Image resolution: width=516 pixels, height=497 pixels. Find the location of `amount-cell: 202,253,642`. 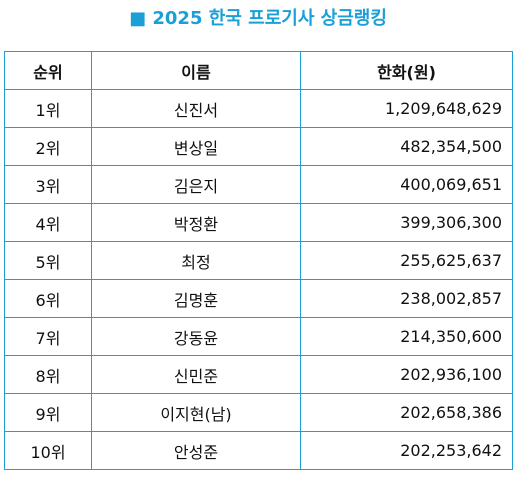

amount-cell: 202,253,642 is located at coordinates (406, 450).